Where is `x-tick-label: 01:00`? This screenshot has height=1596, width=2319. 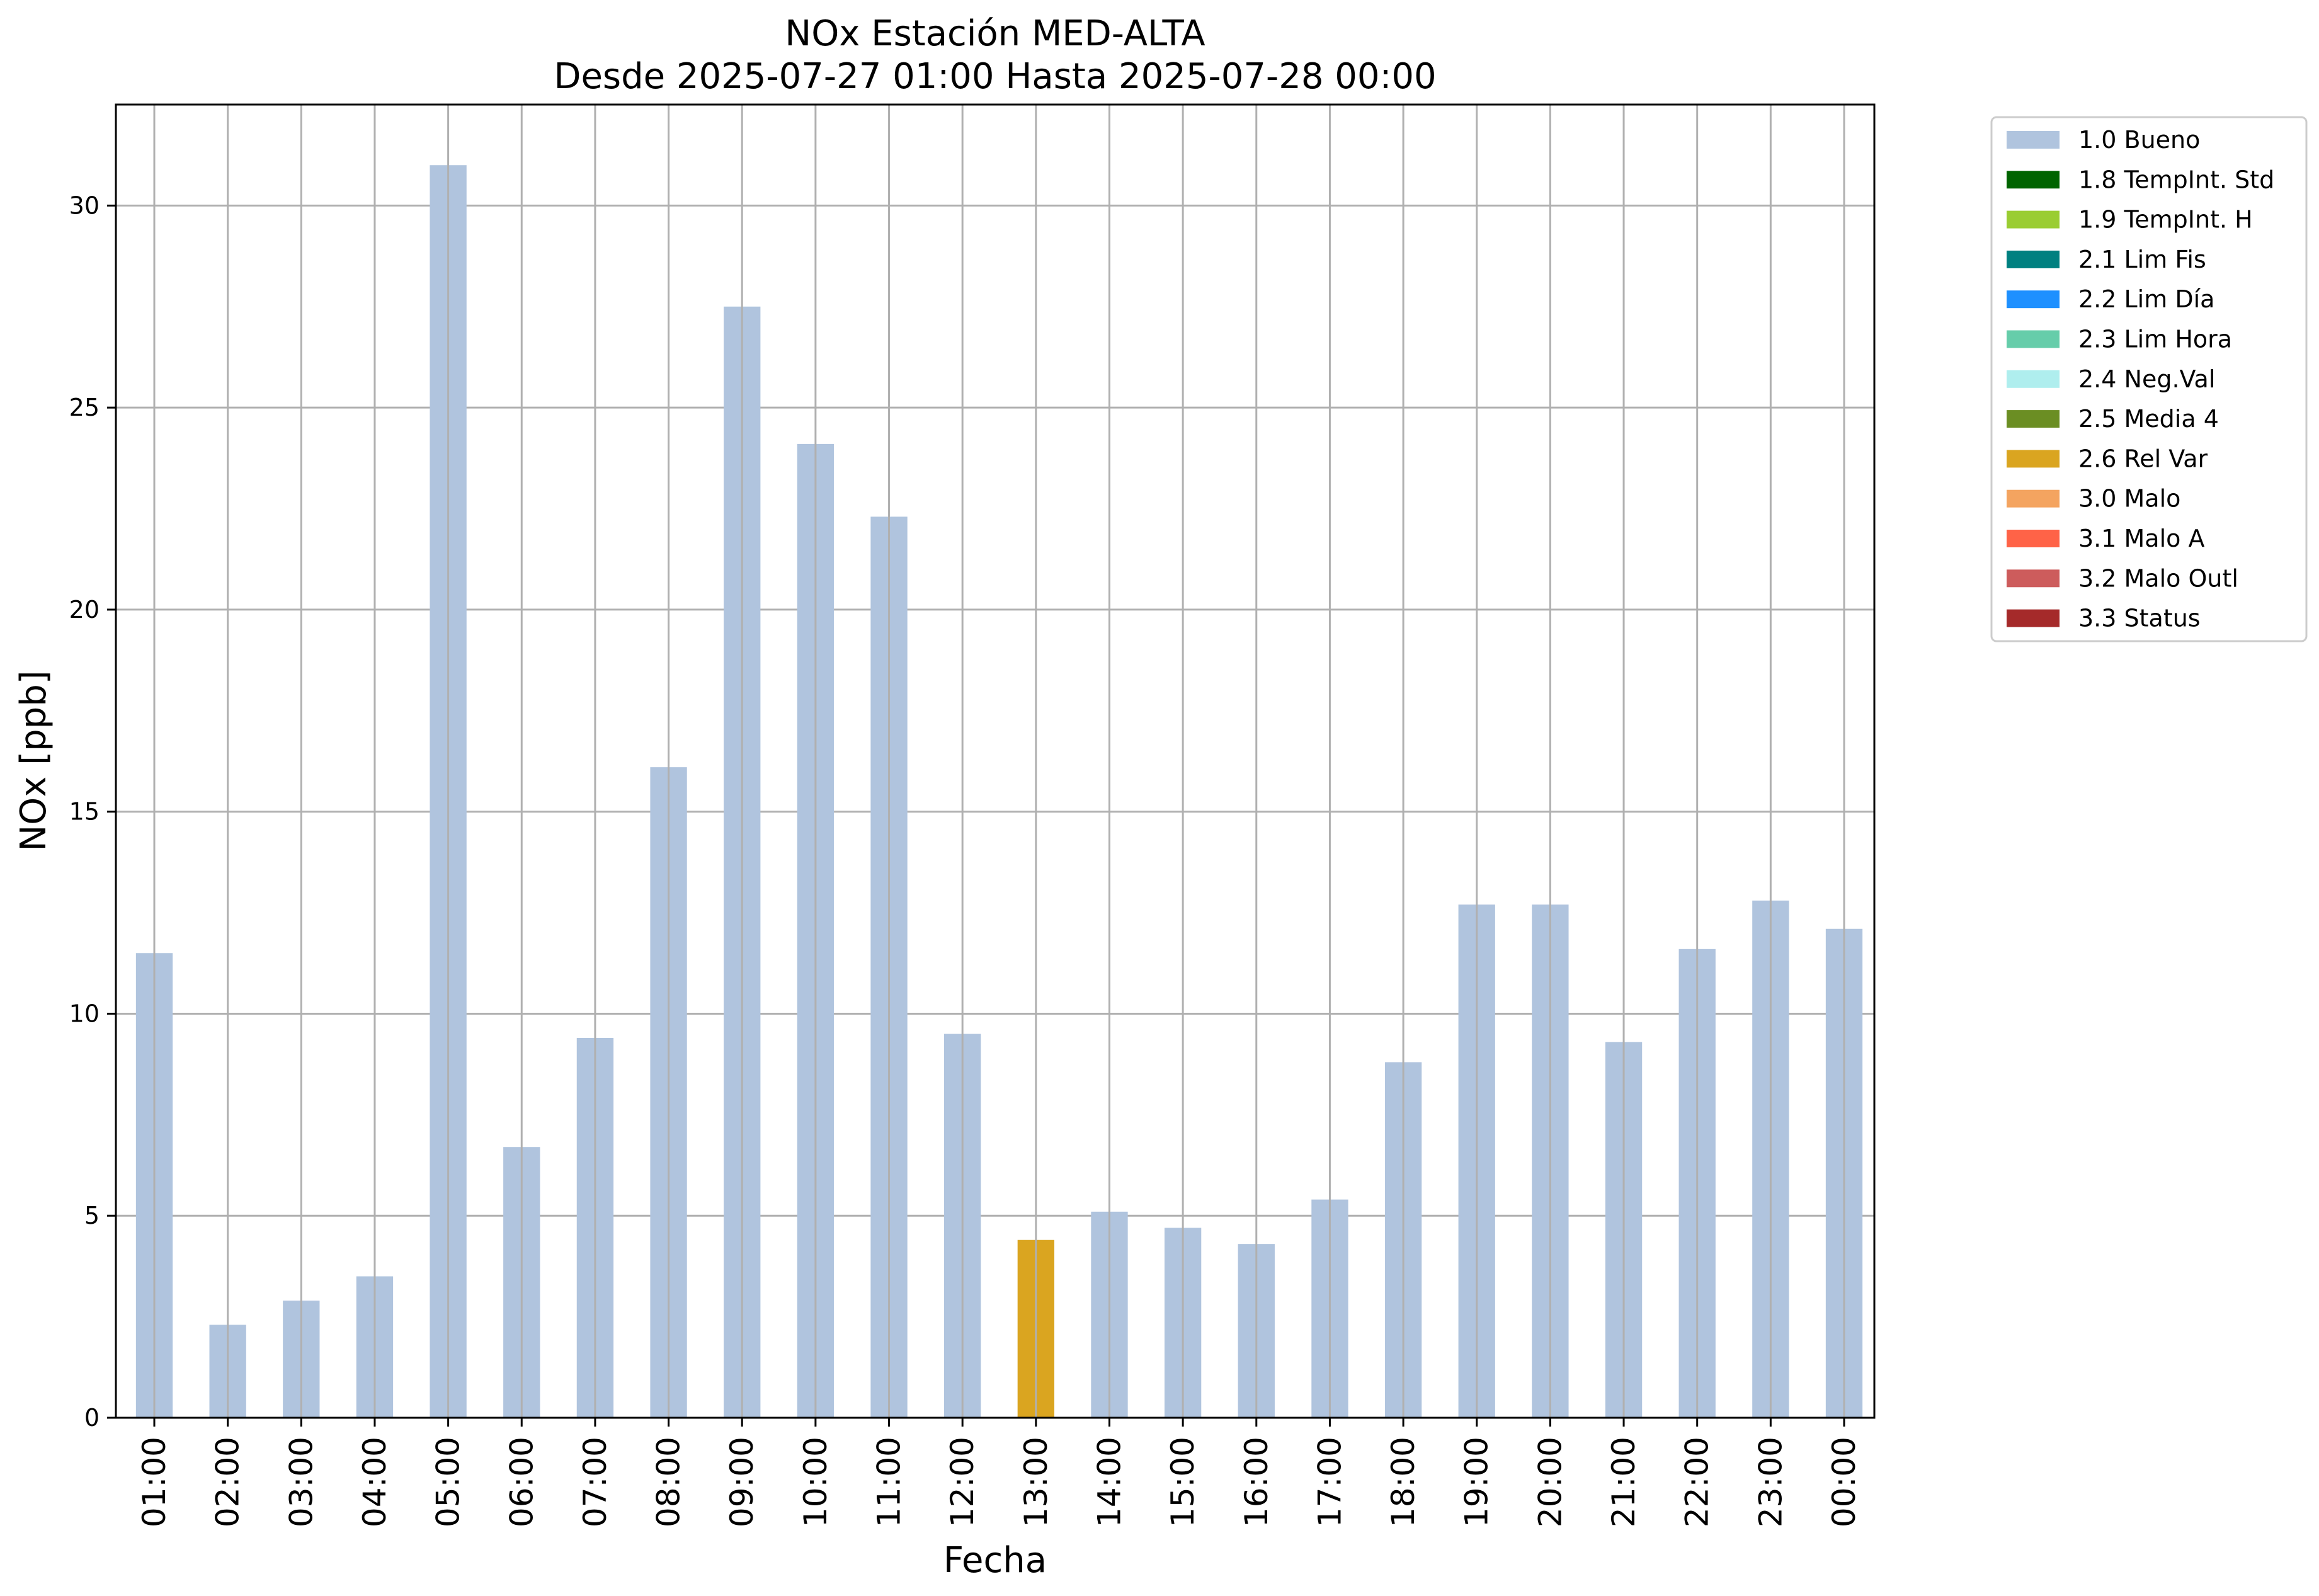
x-tick-label: 01:00 is located at coordinates (154, 1482).